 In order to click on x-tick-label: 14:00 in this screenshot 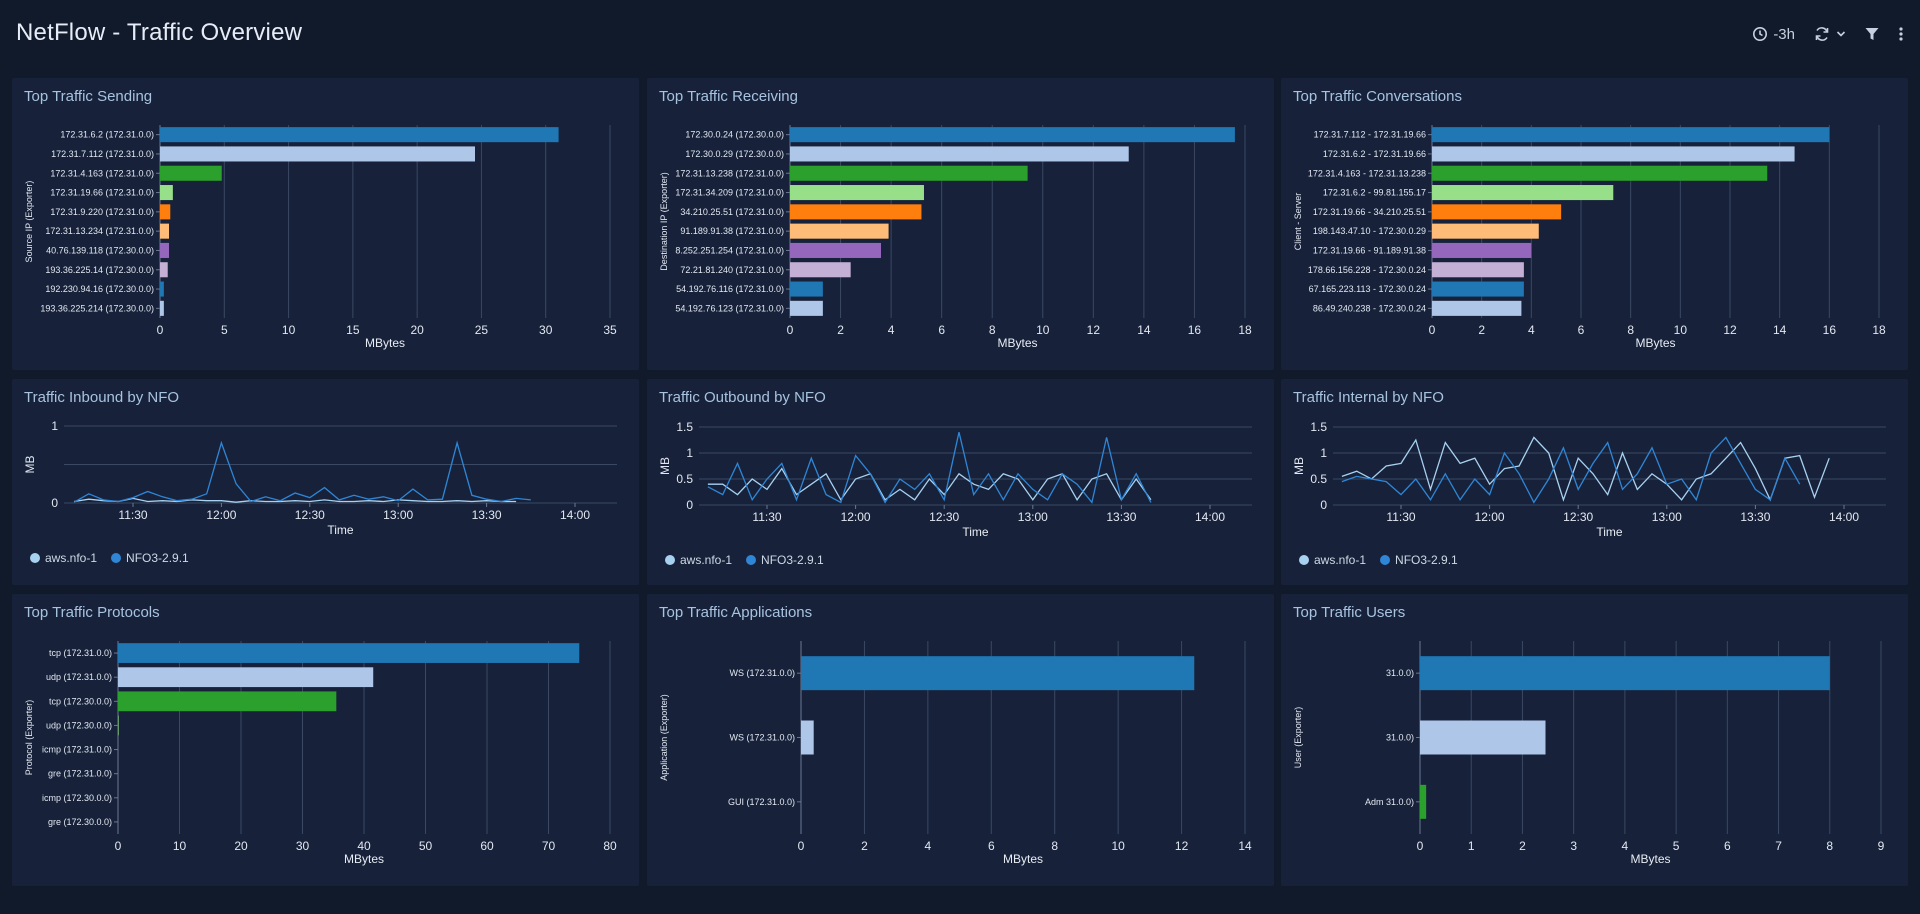, I will do `click(575, 515)`.